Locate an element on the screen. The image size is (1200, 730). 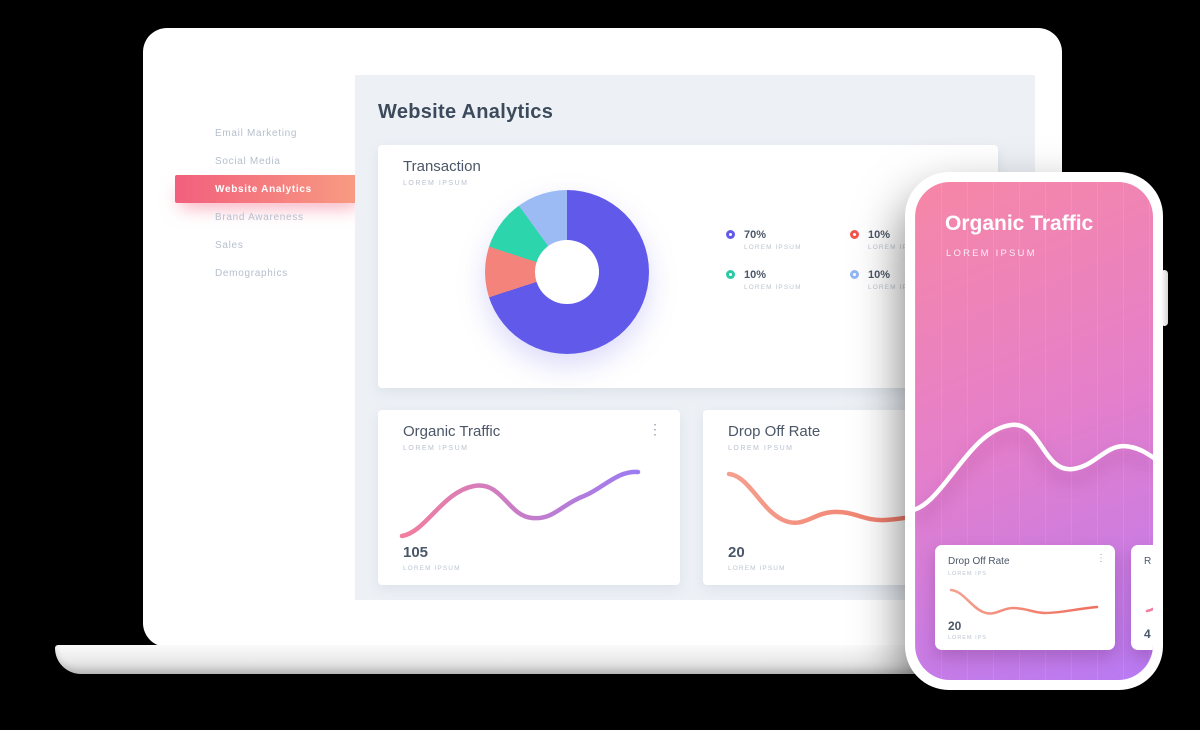
sidebar-item-sales: Sales is located at coordinates (229, 245).